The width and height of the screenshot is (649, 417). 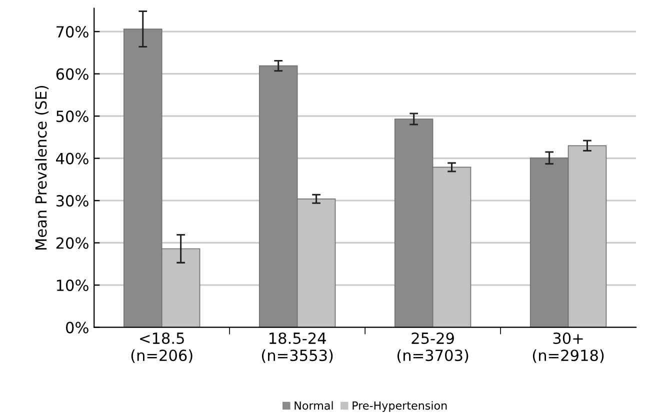 What do you see at coordinates (313, 405) in the screenshot?
I see `legend-label: Normal` at bounding box center [313, 405].